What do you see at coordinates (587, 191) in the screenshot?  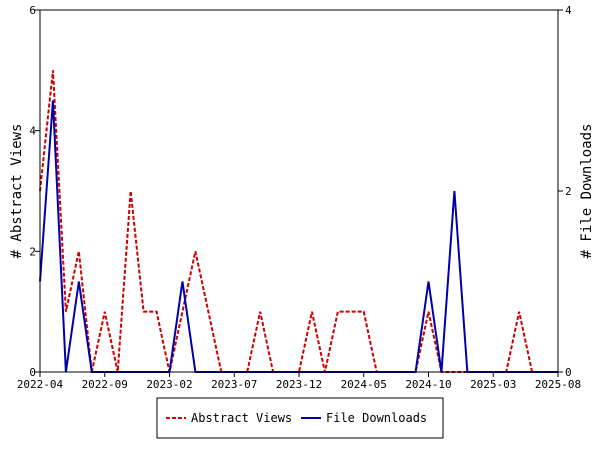 I see `y2-axis-title: # File Downloads` at bounding box center [587, 191].